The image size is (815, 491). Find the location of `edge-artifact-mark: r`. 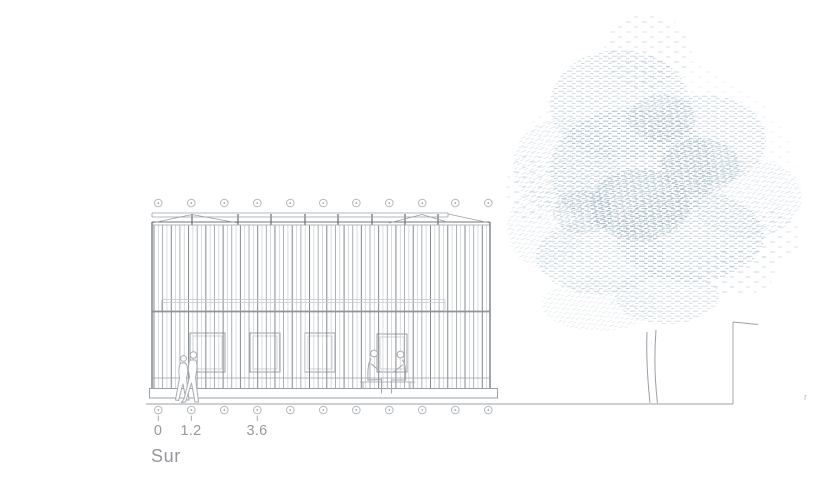

edge-artifact-mark: r is located at coordinates (805, 397).